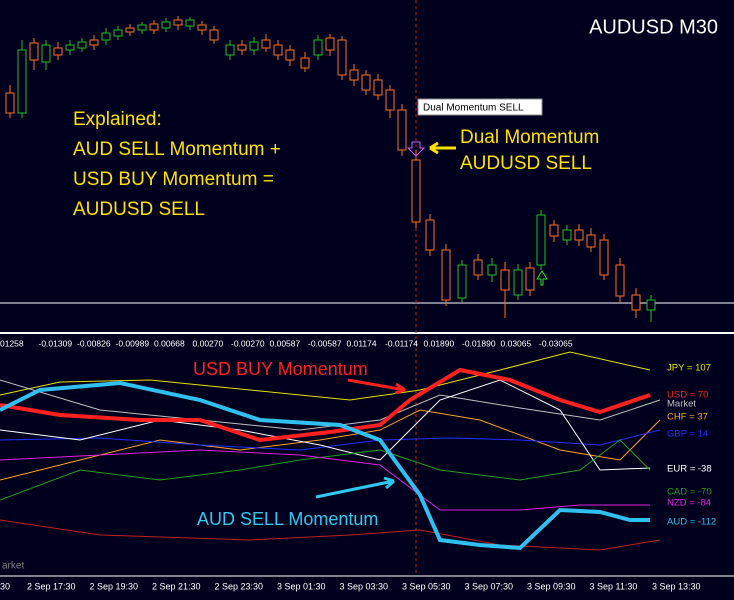 This screenshot has width=734, height=600. I want to click on tooltip-box, so click(480, 107).